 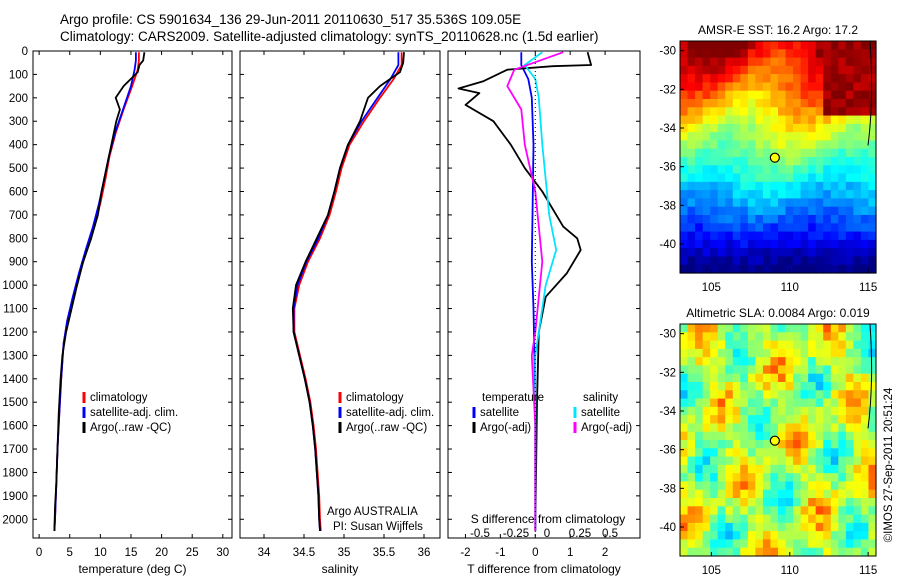 What do you see at coordinates (711, 288) in the screenshot?
I see `sst_map-xtick-label: 105` at bounding box center [711, 288].